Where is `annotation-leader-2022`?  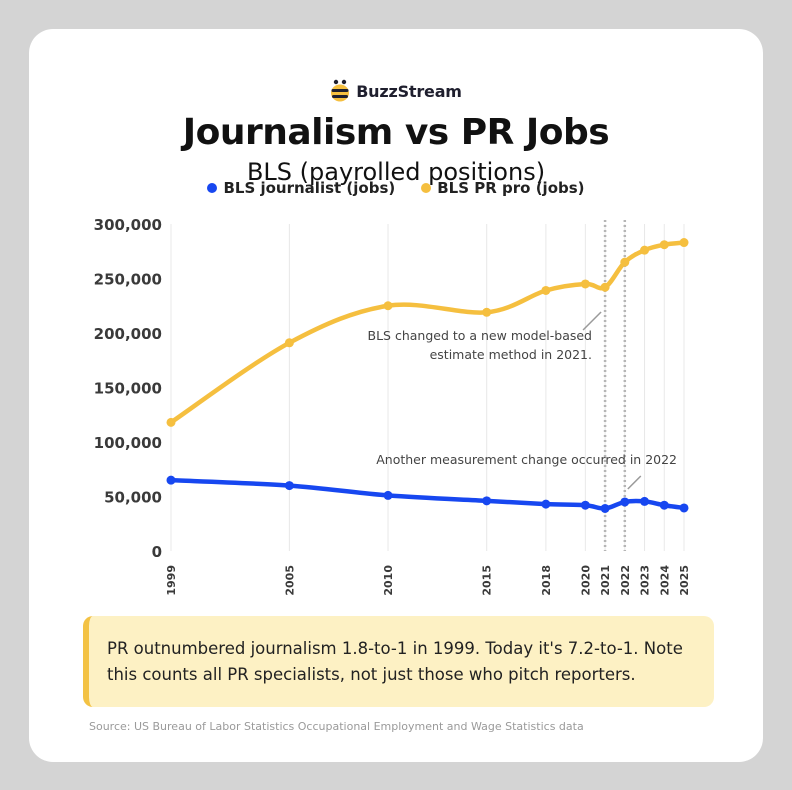 annotation-leader-2022 is located at coordinates (634, 482).